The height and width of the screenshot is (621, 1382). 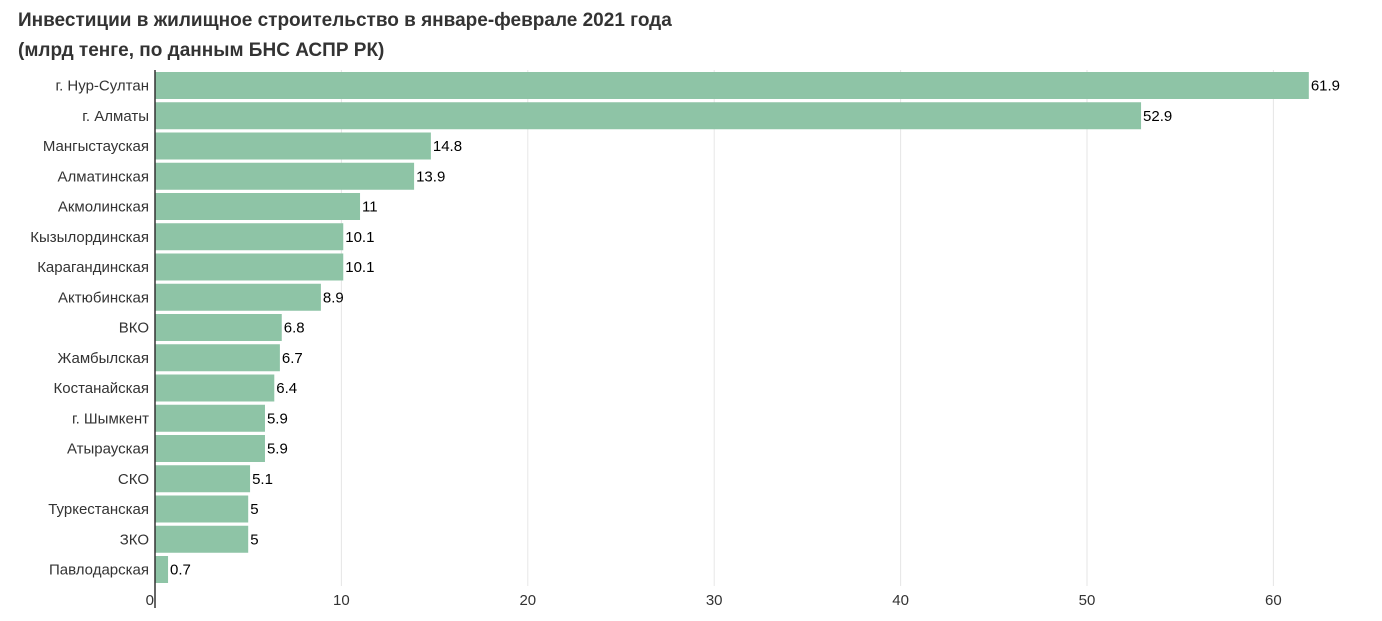 I want to click on category-label: Кызылординская, so click(x=89, y=237).